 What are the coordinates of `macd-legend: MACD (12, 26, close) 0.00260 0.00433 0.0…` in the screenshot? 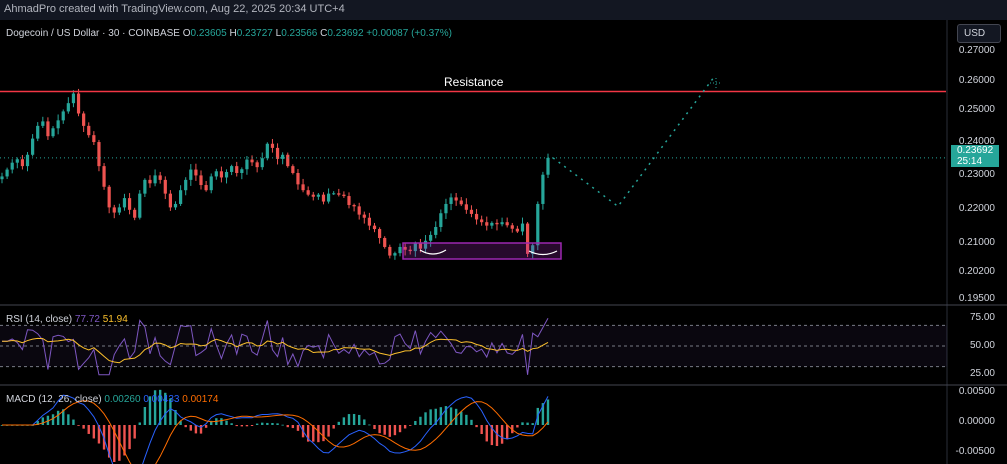 It's located at (112, 399).